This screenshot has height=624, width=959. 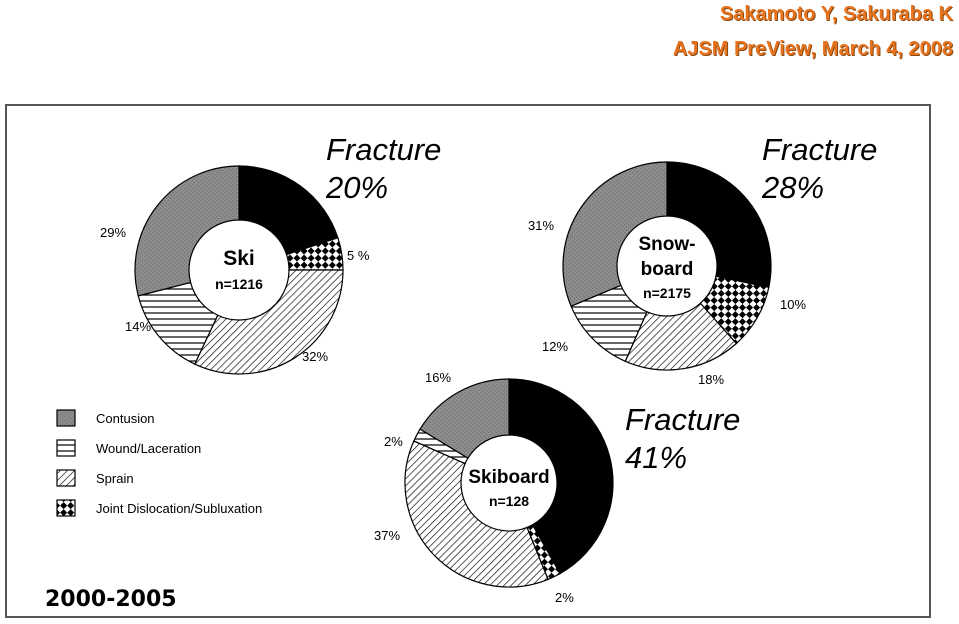 I want to click on citation-authors: Sakamoto Y, Sakuraba K, so click(x=836, y=14).